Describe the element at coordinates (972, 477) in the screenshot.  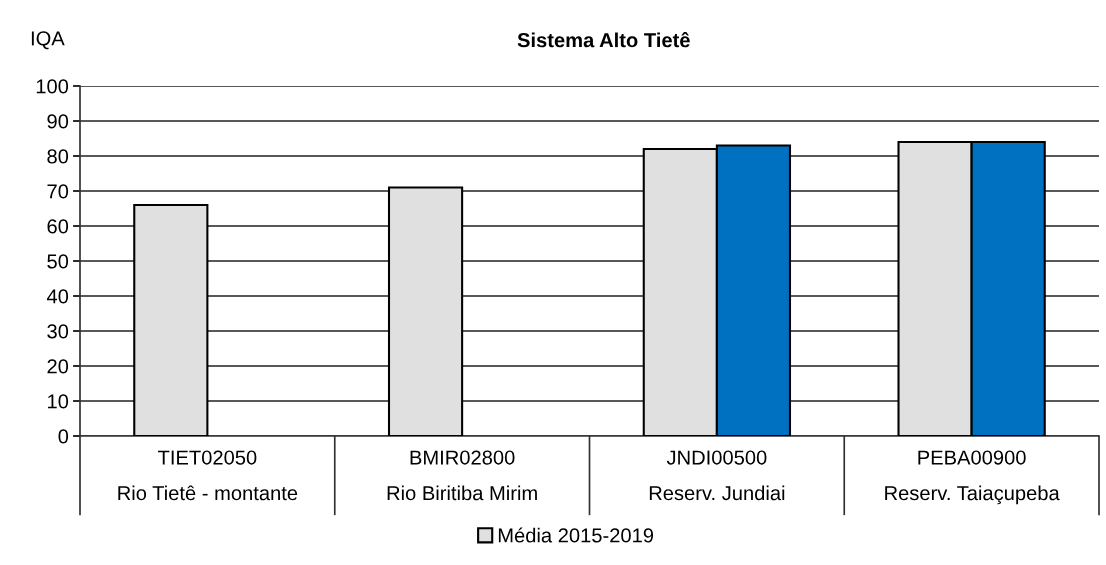
I see `x-tick-label: PEBA00900 Reserv. Taiaçupeba` at that location.